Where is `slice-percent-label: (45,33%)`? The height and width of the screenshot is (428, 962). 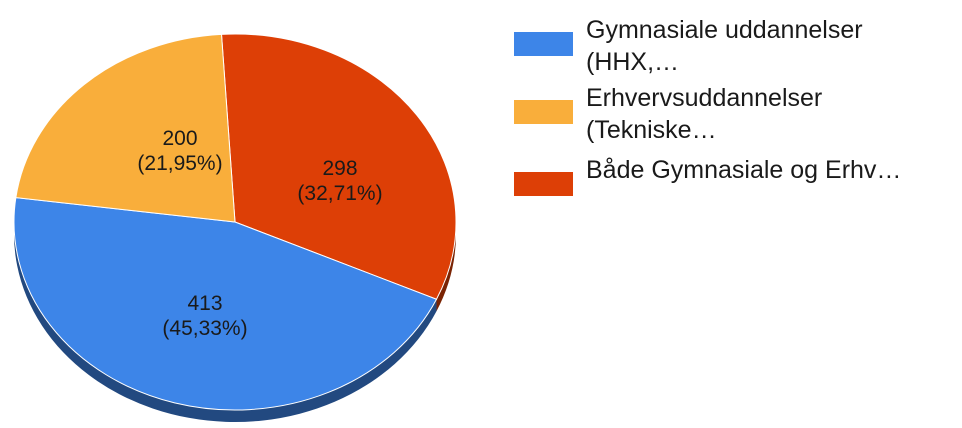
slice-percent-label: (45,33%) is located at coordinates (204, 328).